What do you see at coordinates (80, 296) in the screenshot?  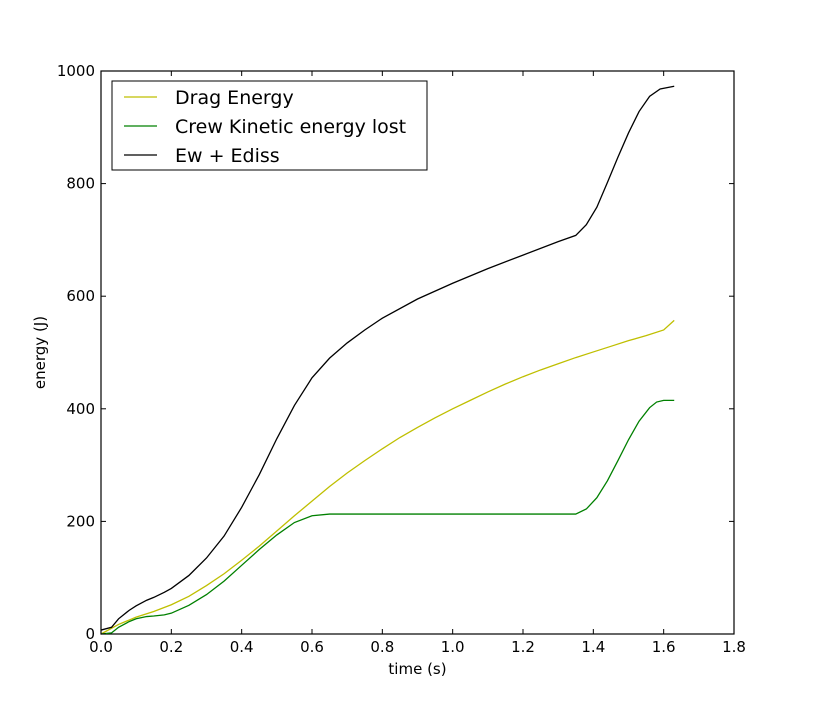 I see `y-tick-label: 600` at bounding box center [80, 296].